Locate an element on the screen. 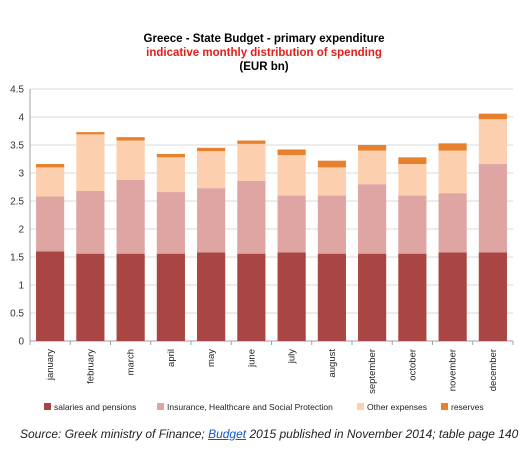  bar-reserves-october is located at coordinates (412, 161).